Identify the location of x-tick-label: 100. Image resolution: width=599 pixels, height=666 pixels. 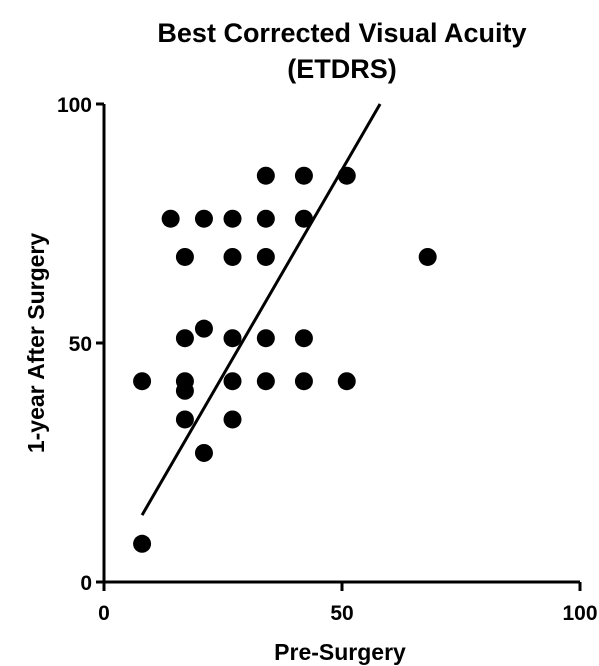
(579, 613).